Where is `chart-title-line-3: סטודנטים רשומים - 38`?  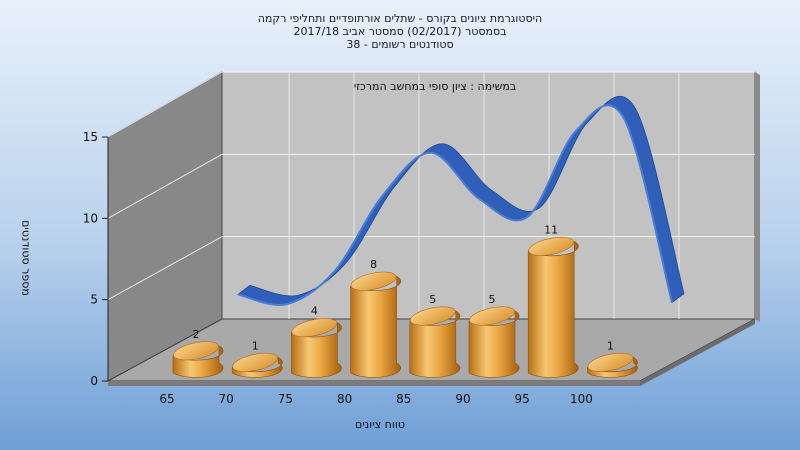 chart-title-line-3: סטודנטים רשומים - 38 is located at coordinates (400, 44).